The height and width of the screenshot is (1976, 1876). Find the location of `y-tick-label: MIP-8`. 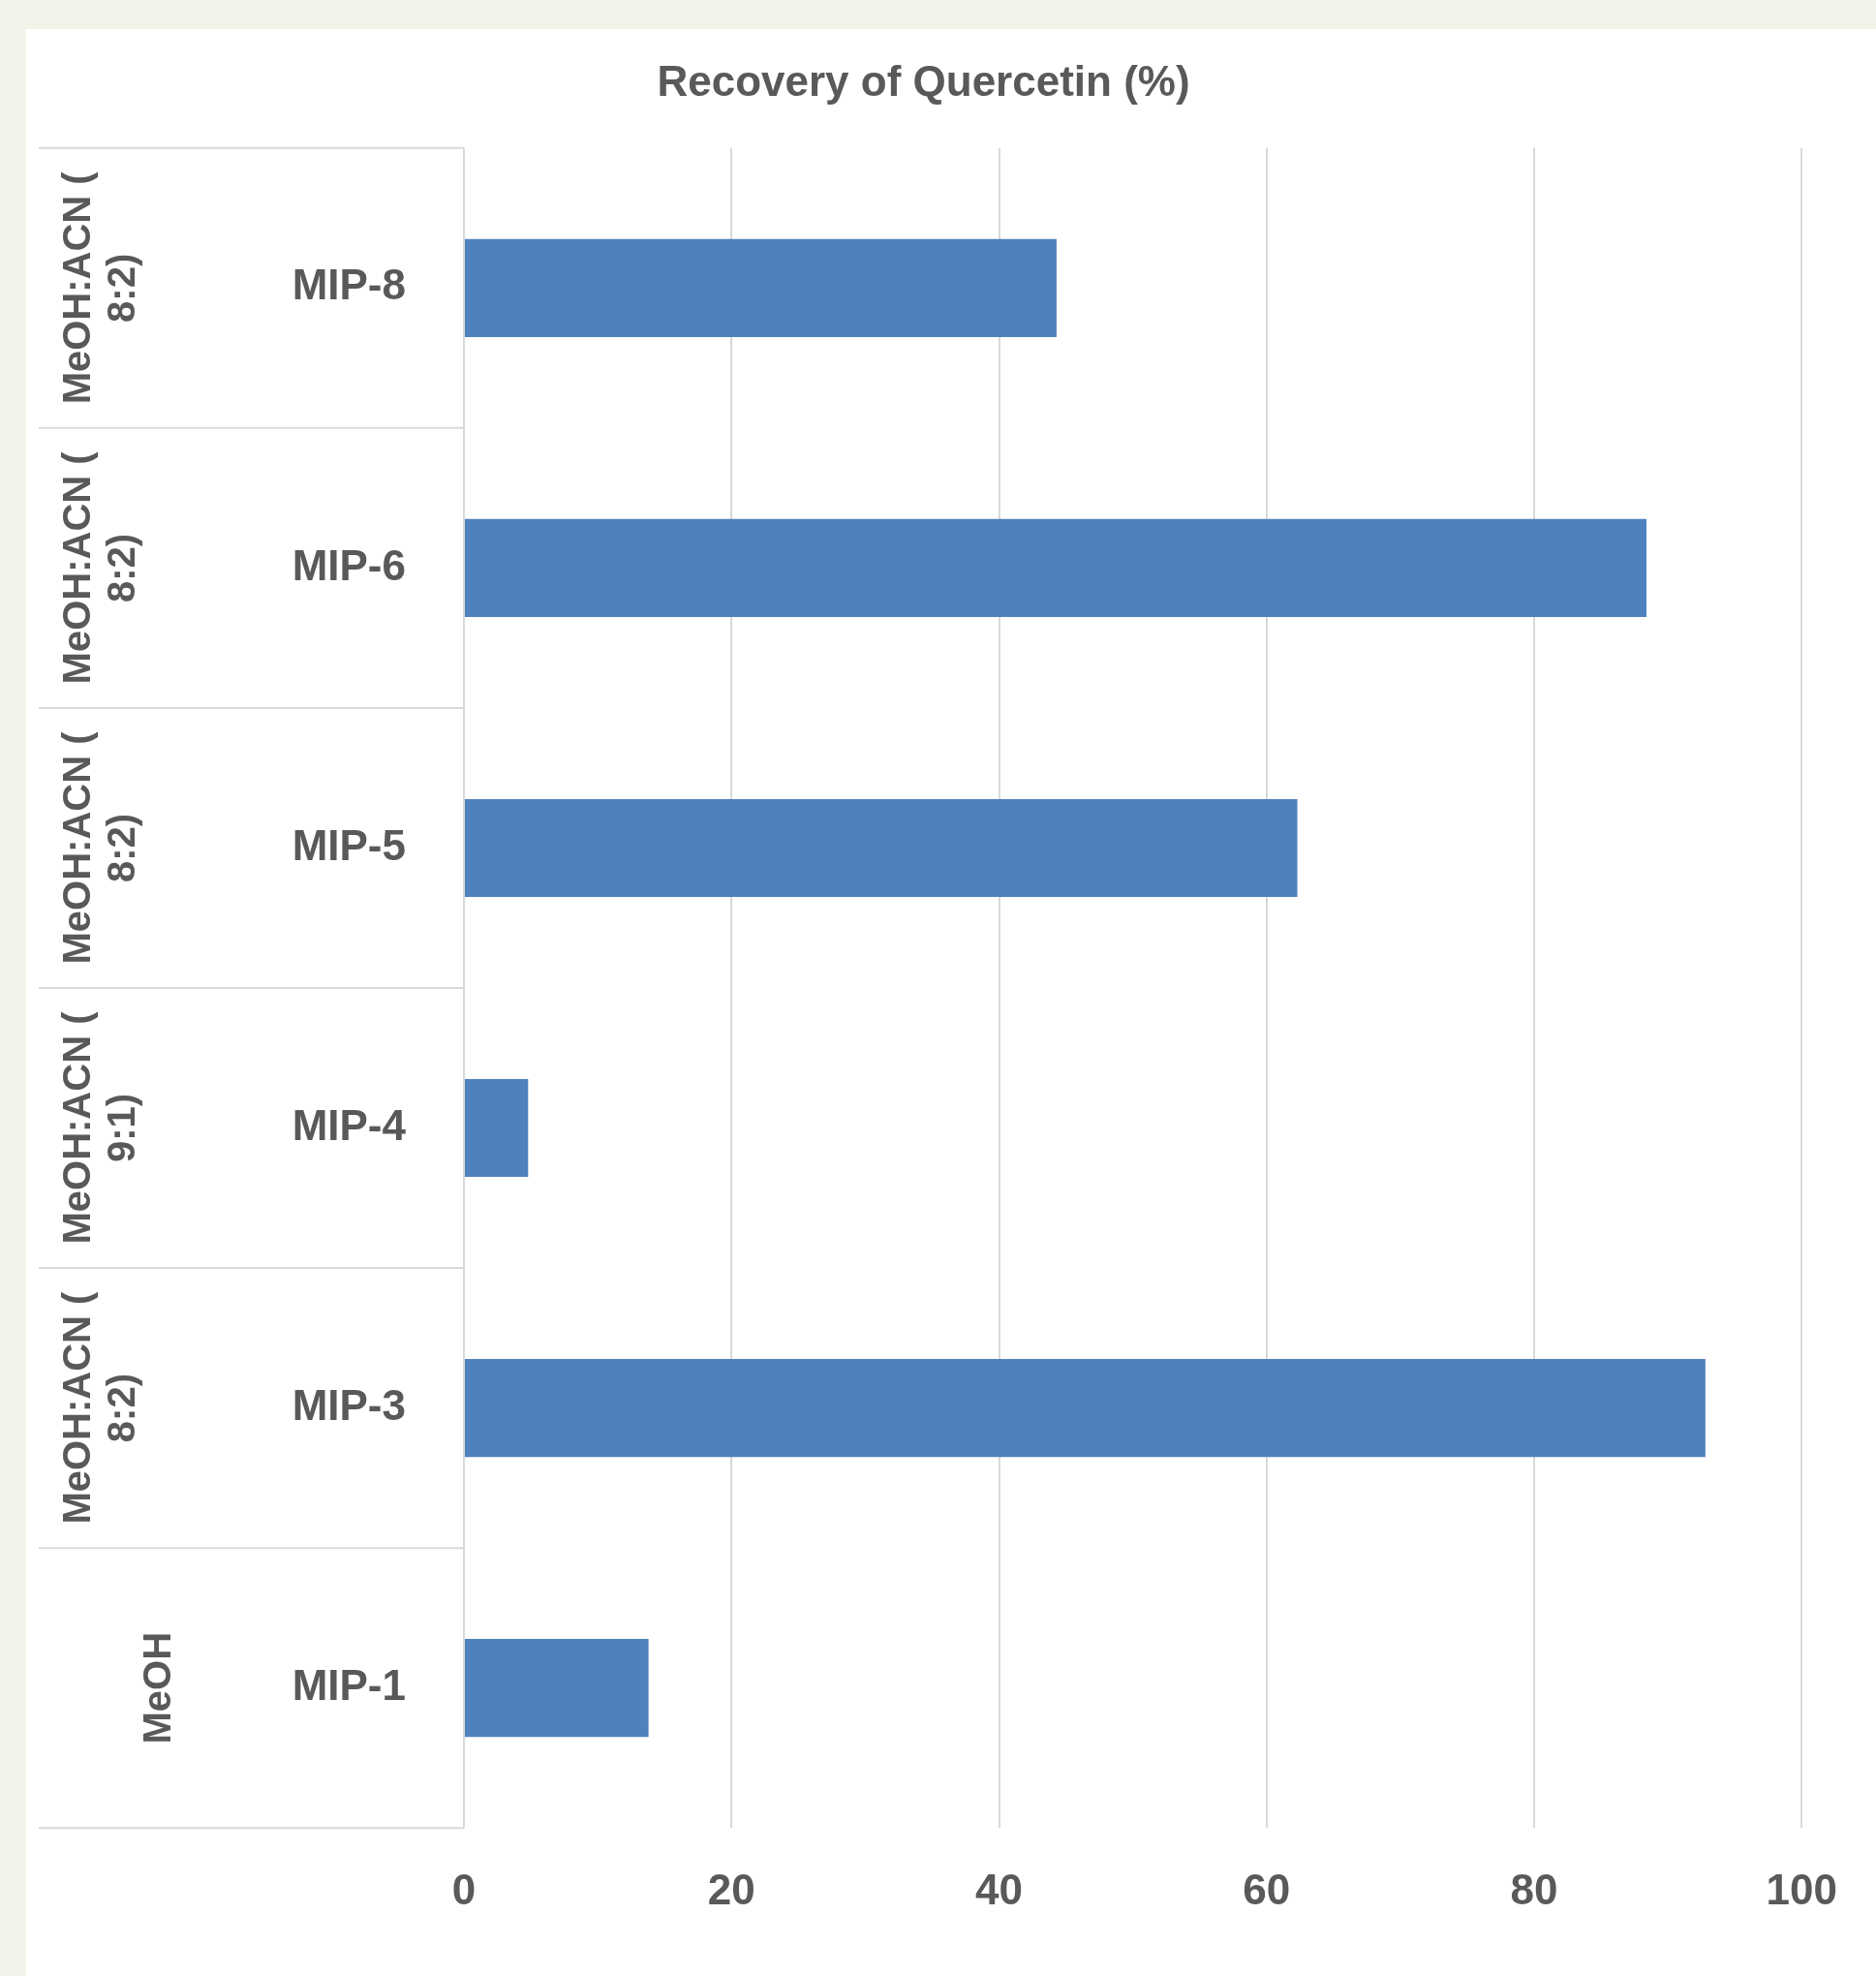

y-tick-label: MIP-8 is located at coordinates (349, 285).